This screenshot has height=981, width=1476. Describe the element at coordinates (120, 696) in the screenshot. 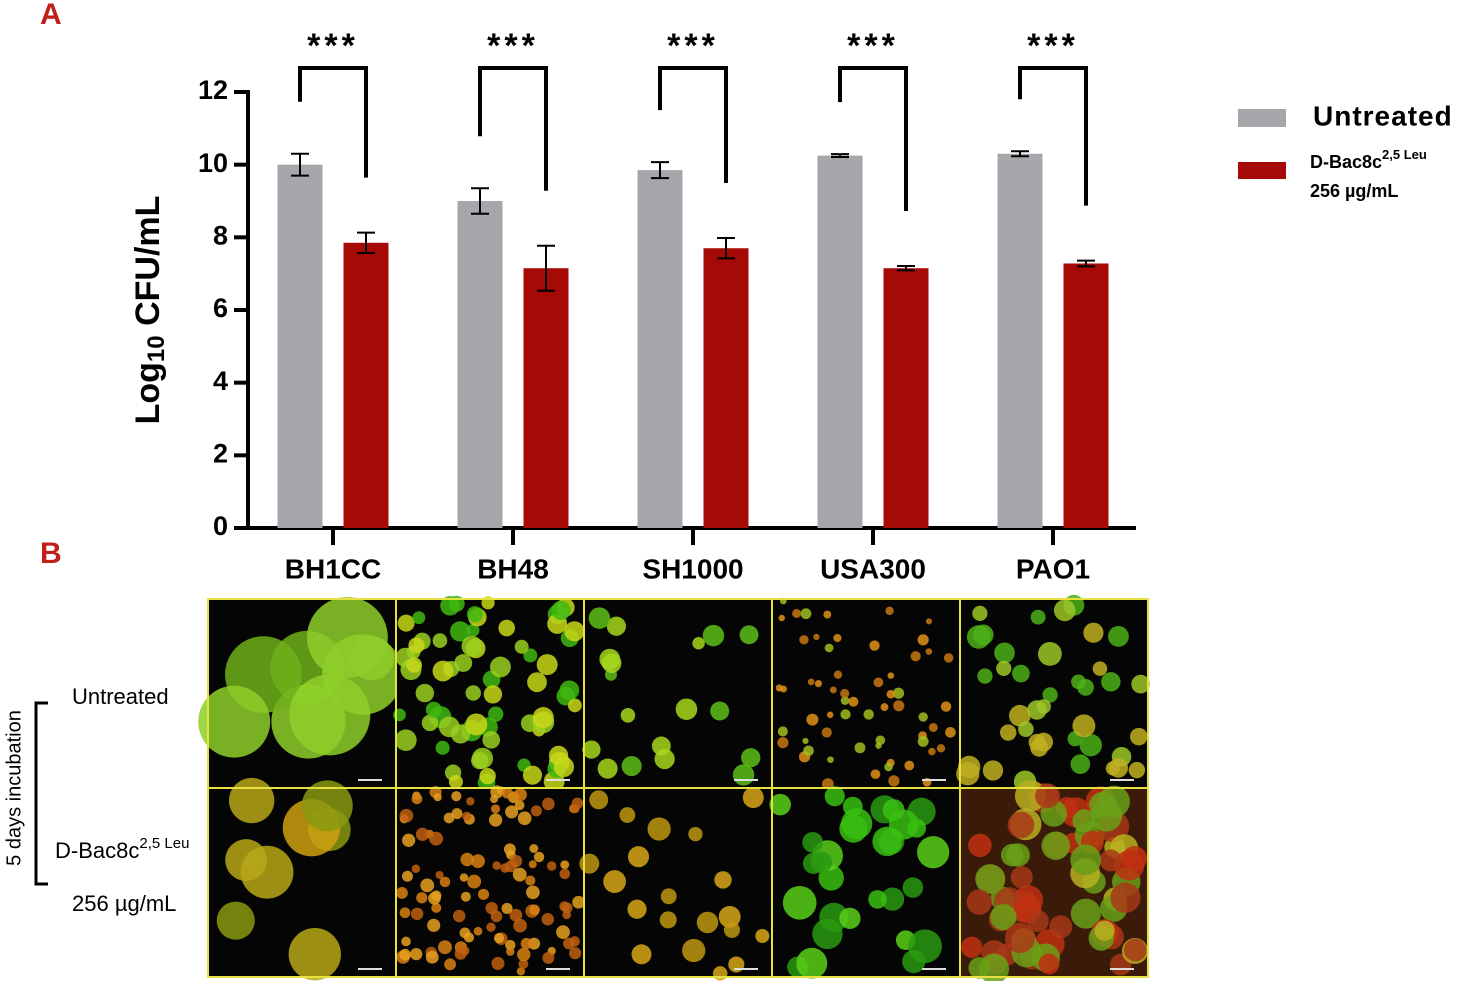

I see `row-label: Untreated` at that location.